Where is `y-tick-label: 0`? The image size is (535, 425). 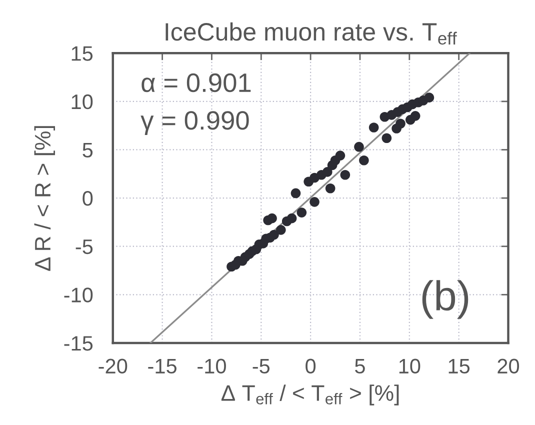
y-tick-label: 0 is located at coordinates (87, 198).